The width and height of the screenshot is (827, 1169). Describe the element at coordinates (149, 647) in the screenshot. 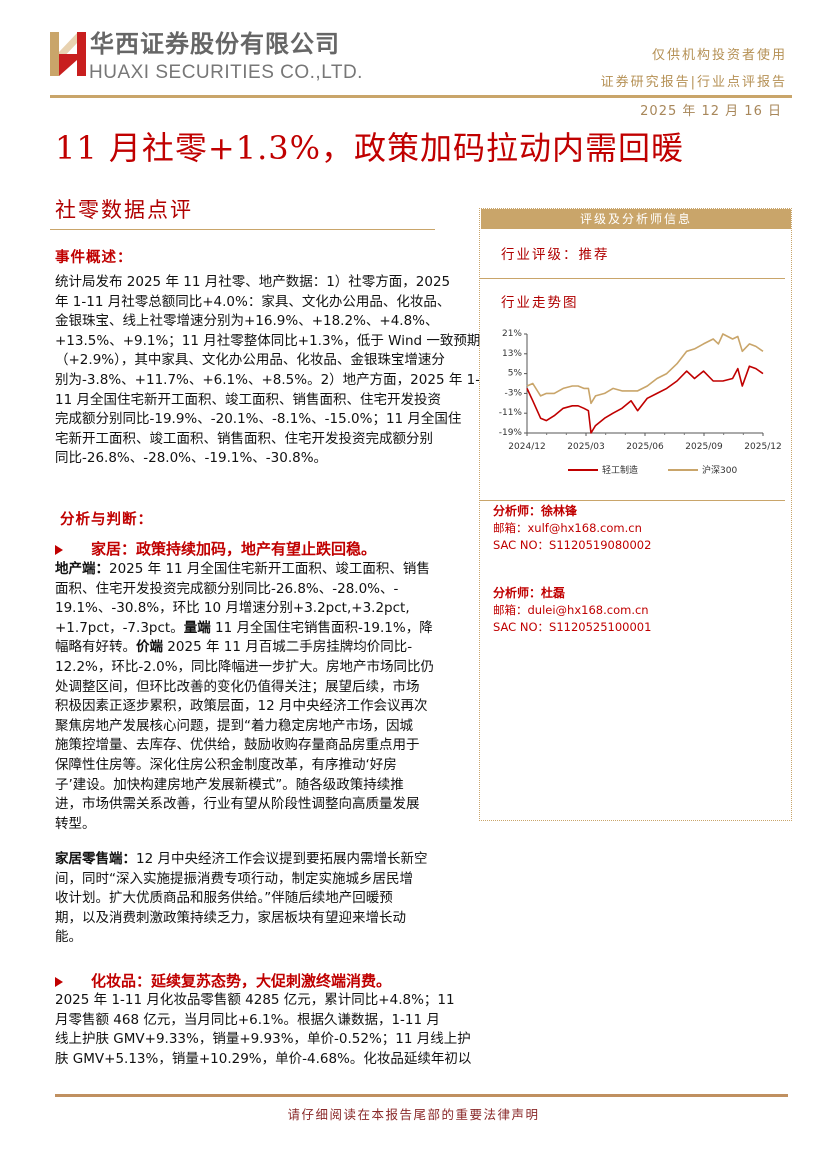

I see `price-label: 价端` at that location.